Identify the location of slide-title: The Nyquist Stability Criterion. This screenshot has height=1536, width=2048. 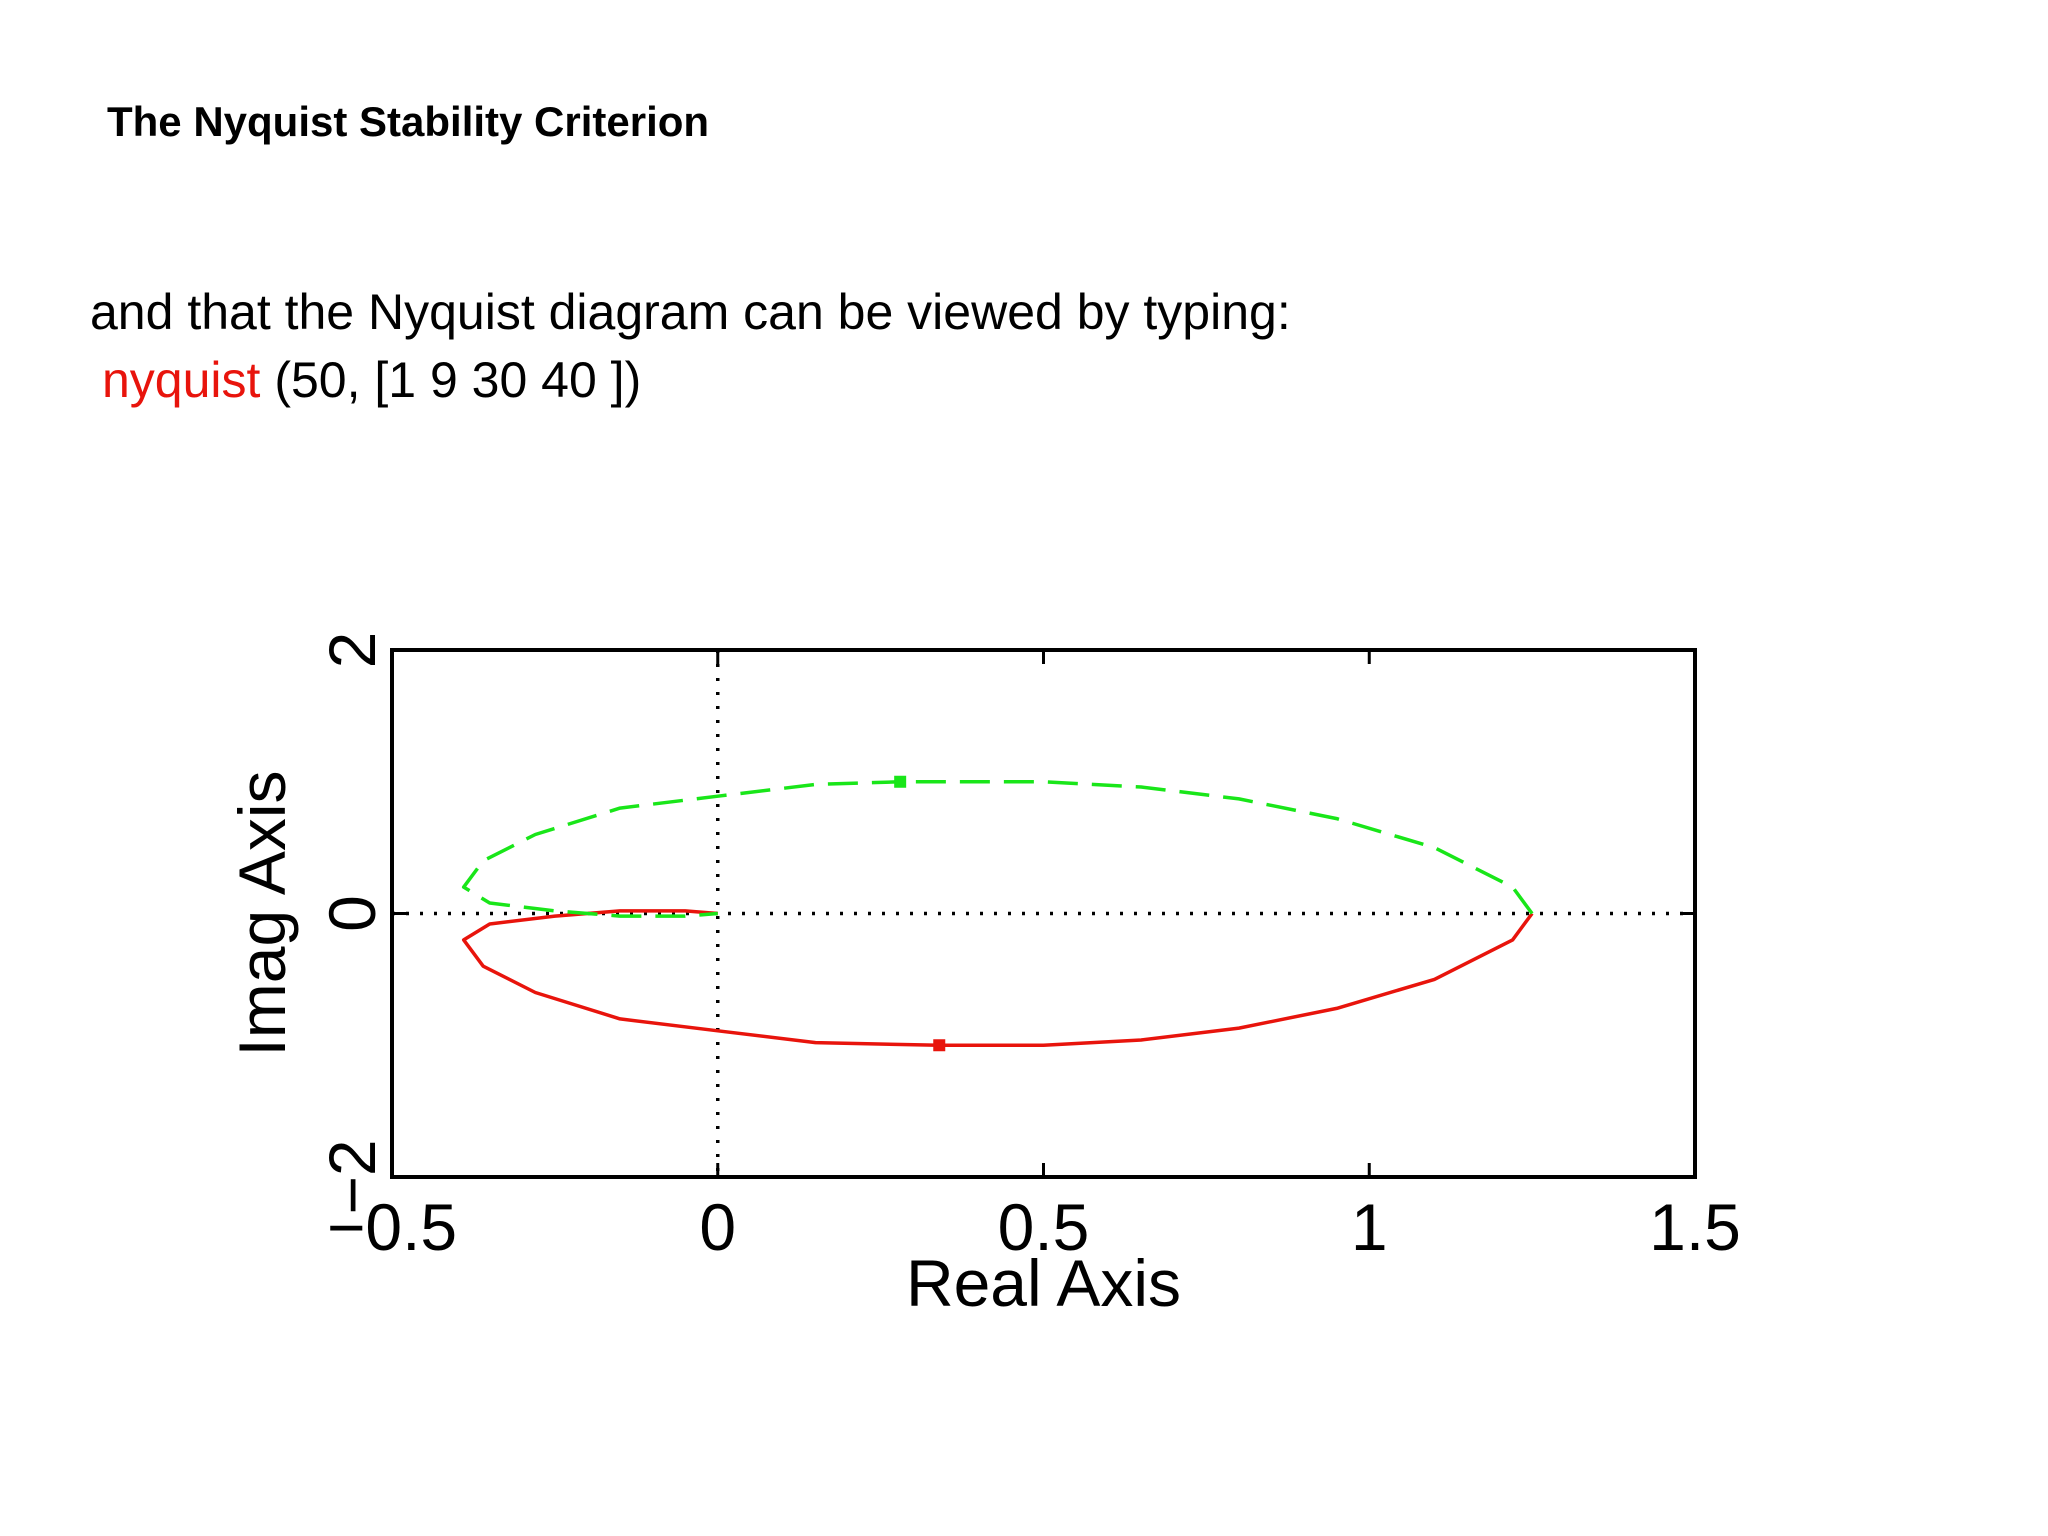
(408, 121).